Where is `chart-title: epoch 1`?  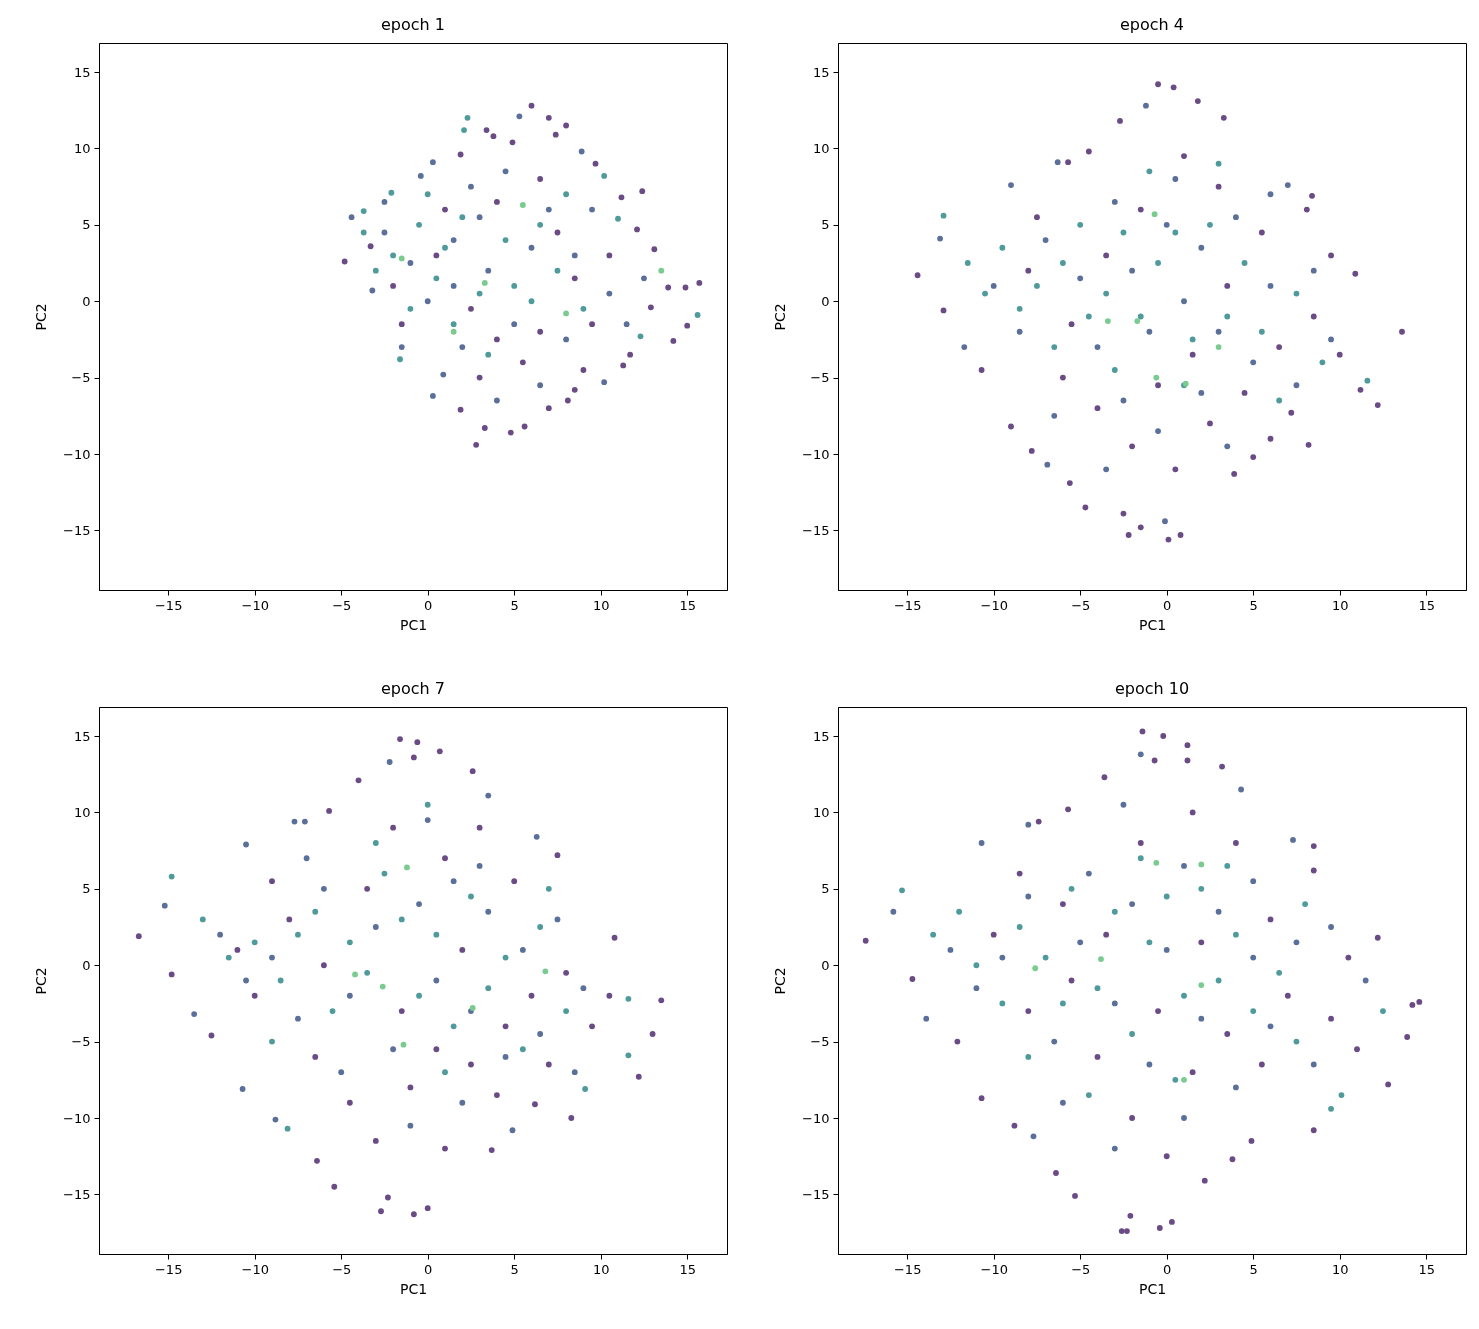 chart-title: epoch 1 is located at coordinates (413, 24).